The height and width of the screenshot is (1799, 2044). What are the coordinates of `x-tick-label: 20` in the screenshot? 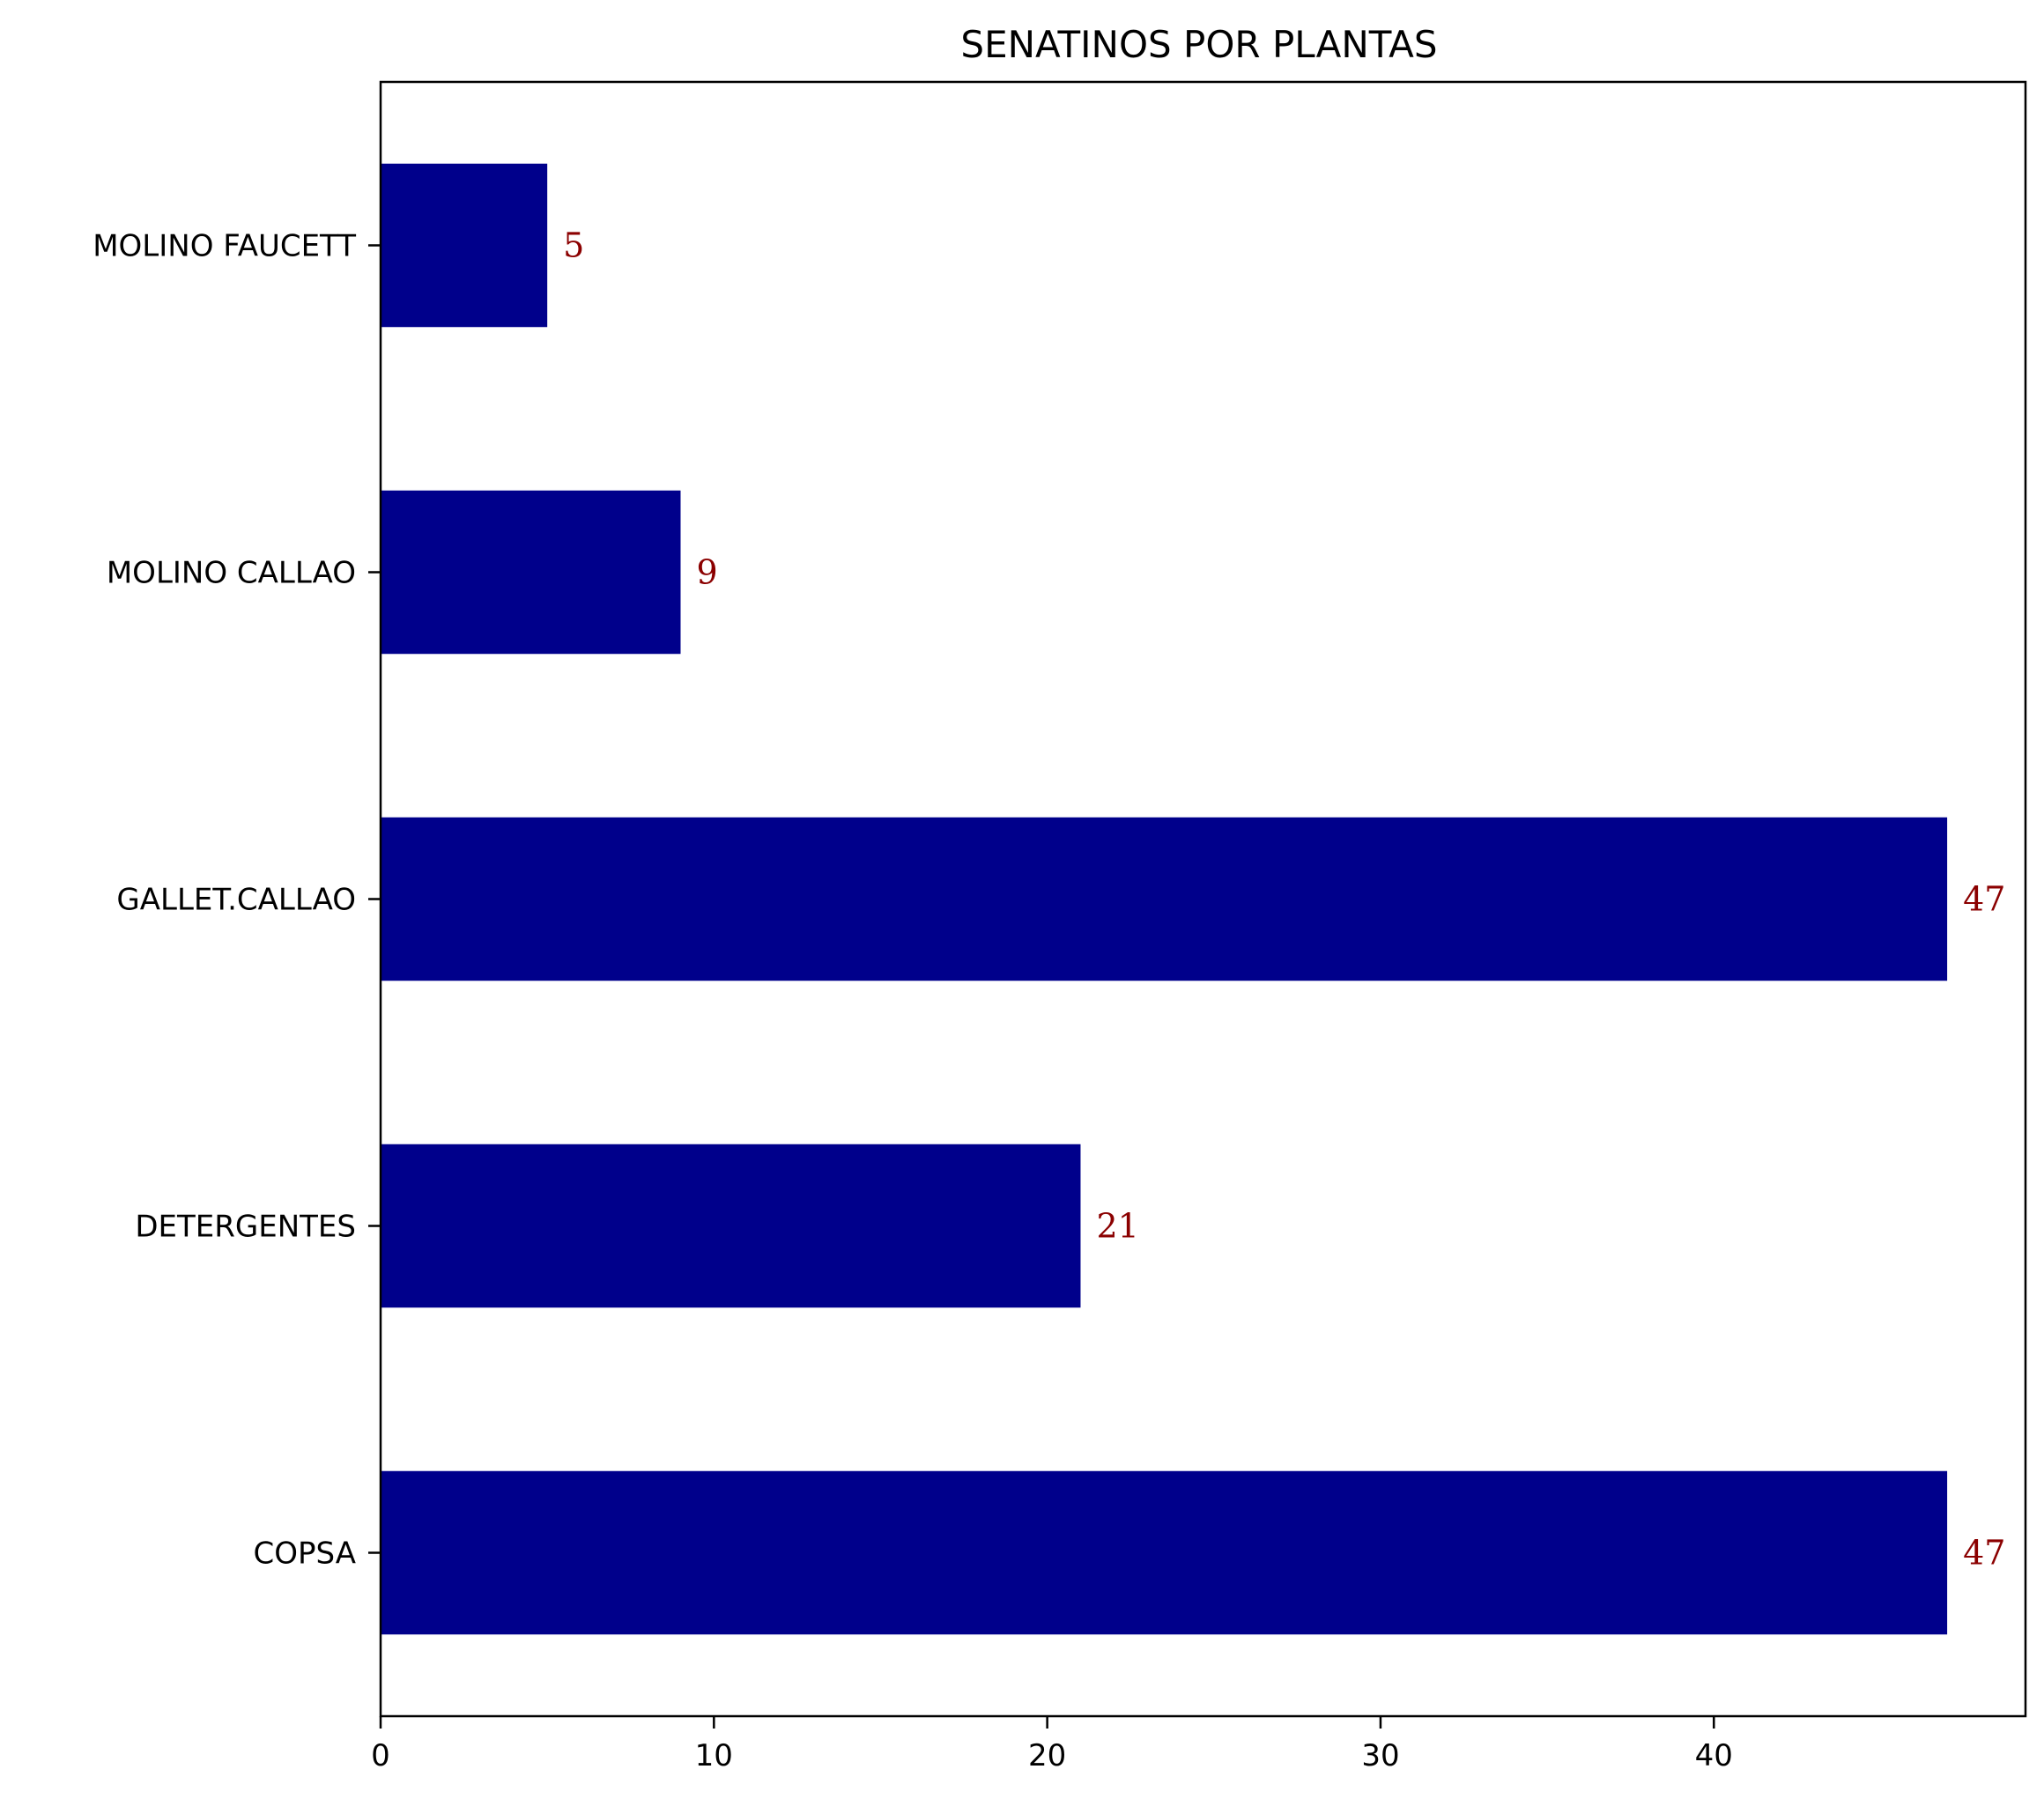 It's located at (1047, 1755).